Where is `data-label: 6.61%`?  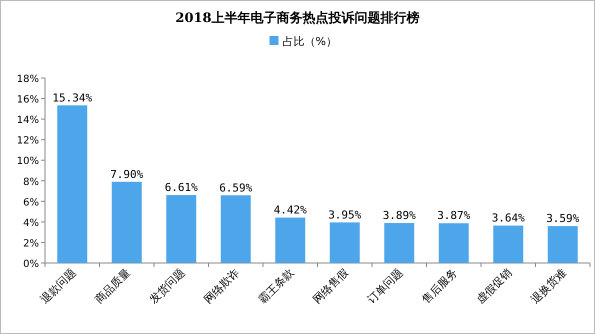 data-label: 6.61% is located at coordinates (181, 187).